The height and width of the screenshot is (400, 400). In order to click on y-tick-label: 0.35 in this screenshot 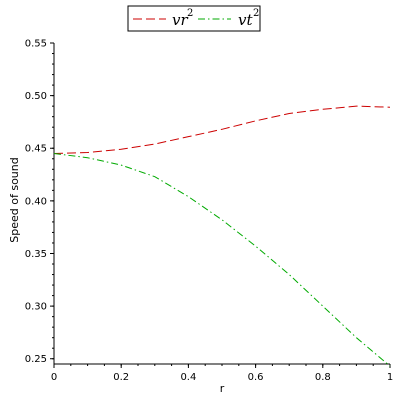, I will do `click(36, 254)`.